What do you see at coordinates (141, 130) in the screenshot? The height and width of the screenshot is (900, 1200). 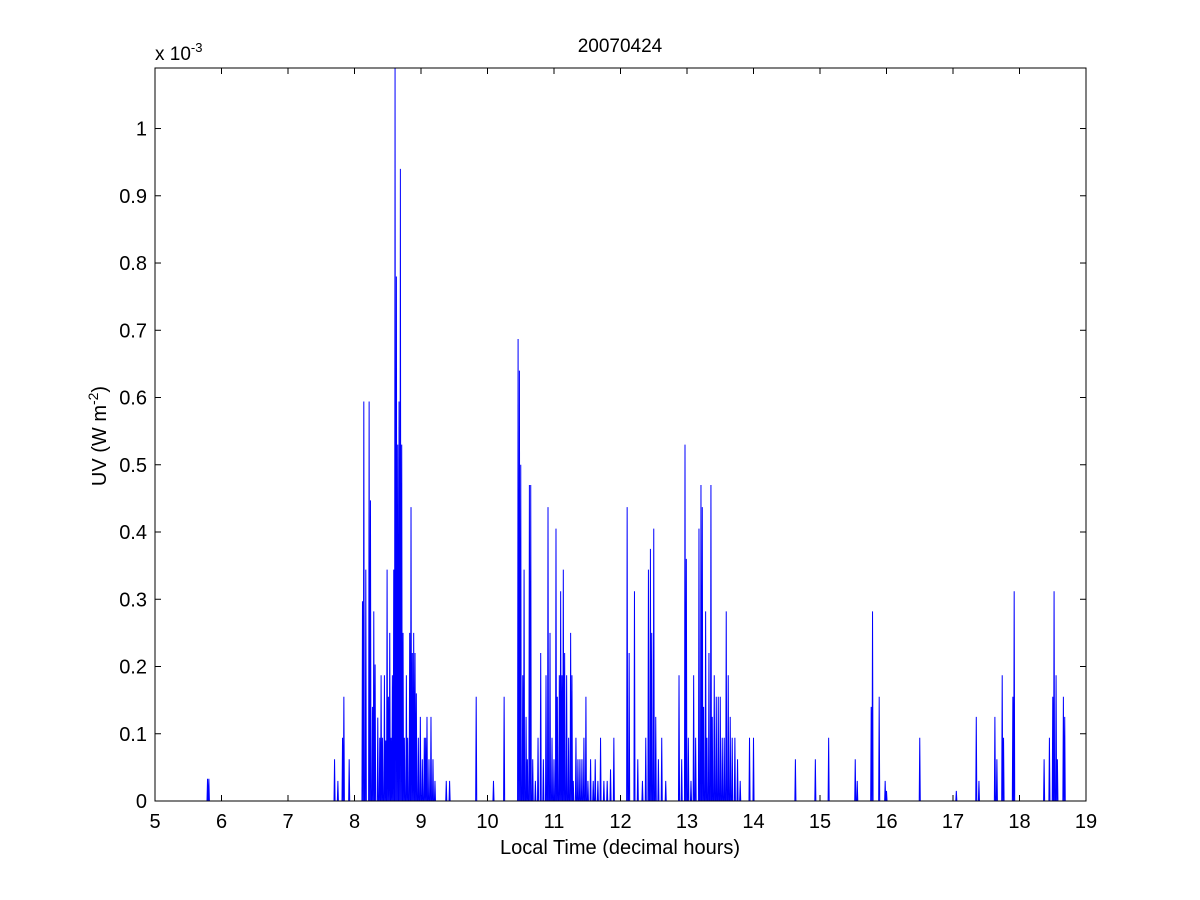 I see `y-tick-label: 1` at bounding box center [141, 130].